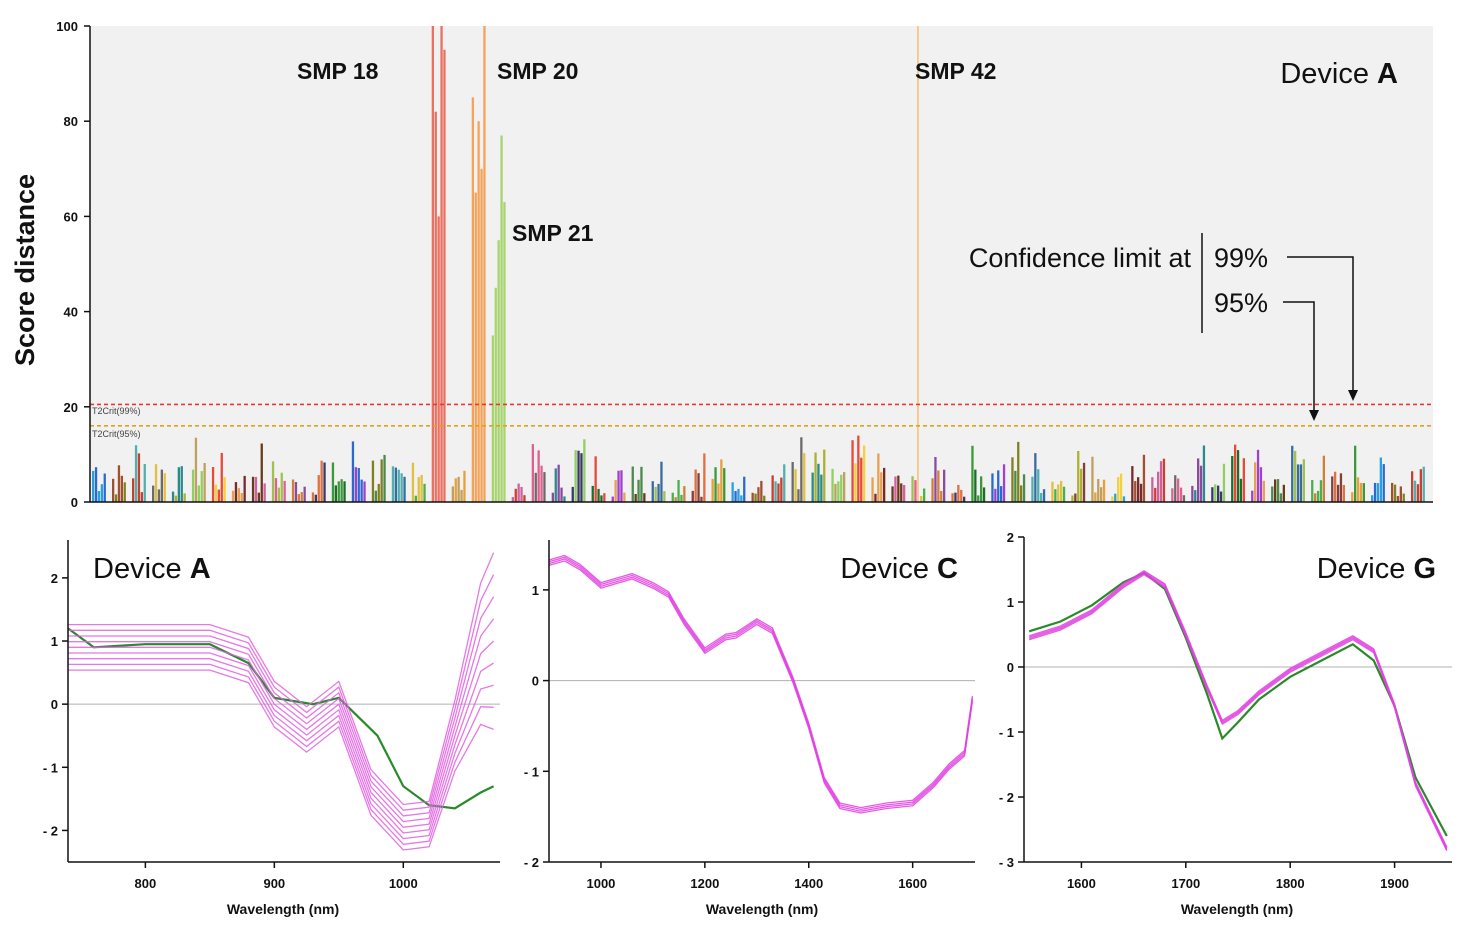 The image size is (1474, 933). Describe the element at coordinates (152, 569) in the screenshot. I see `panel-title-device-a: Device A` at that location.